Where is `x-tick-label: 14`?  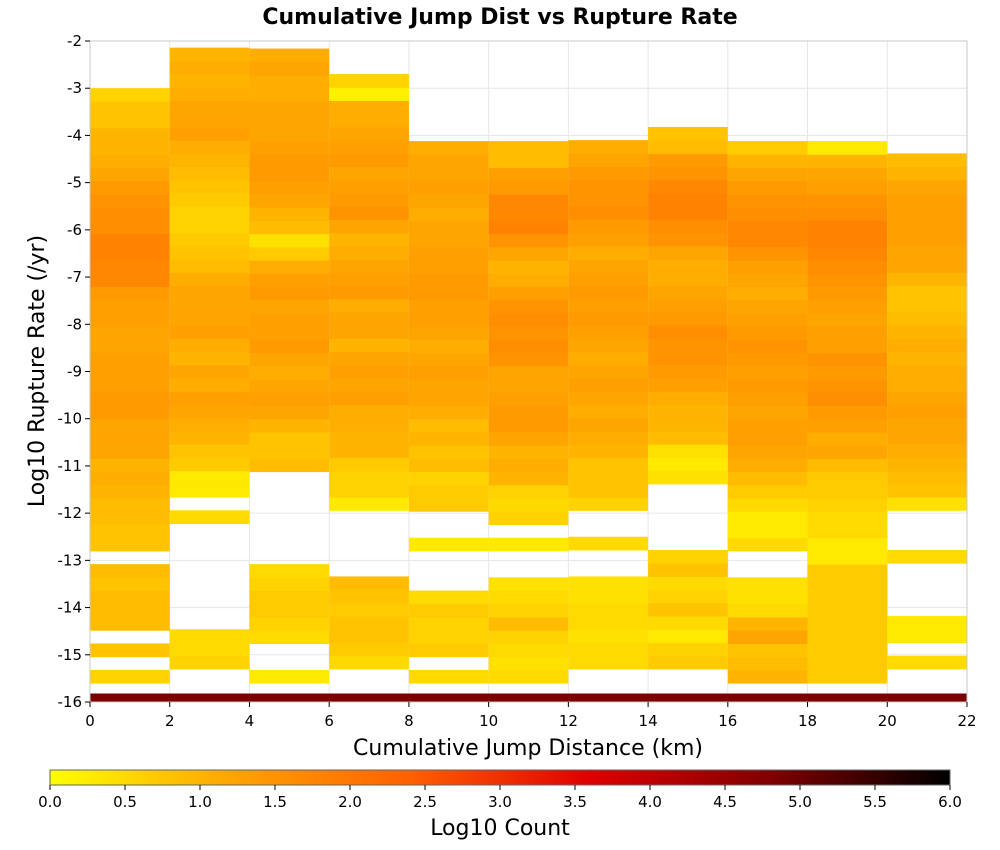
x-tick-label: 14 is located at coordinates (648, 721).